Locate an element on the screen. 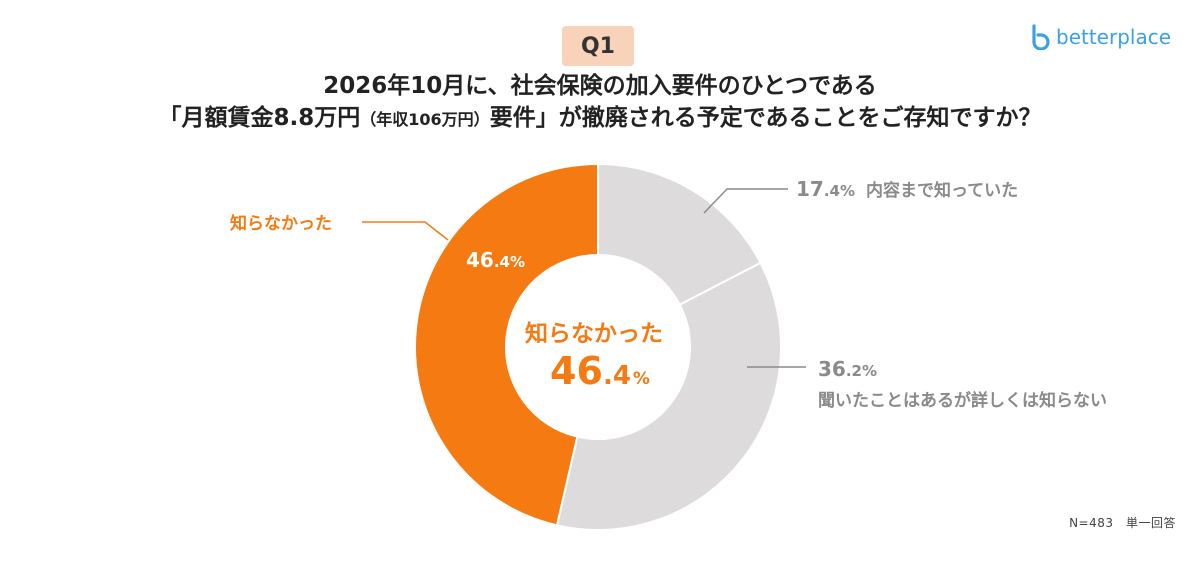  title-line-2-small: （年収106万円） is located at coordinates (425, 119).